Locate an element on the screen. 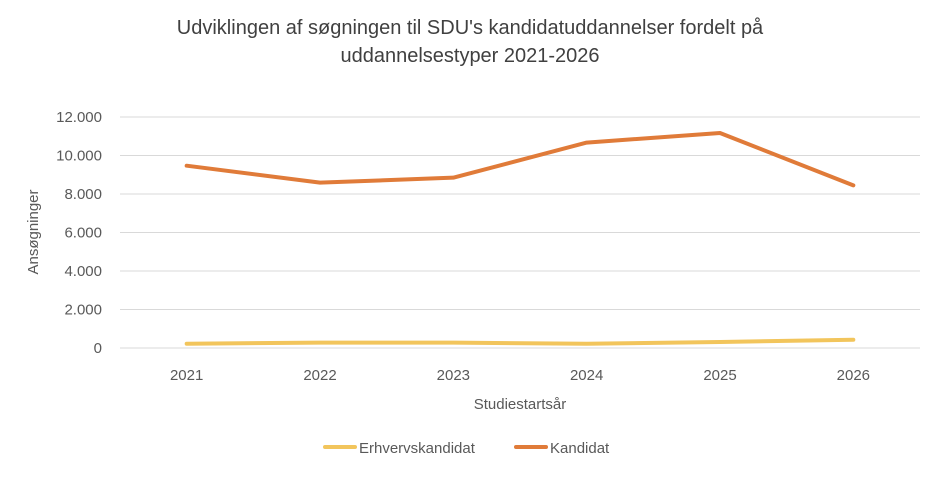 The image size is (939, 478). x-tick-label: 2023 is located at coordinates (453, 375).